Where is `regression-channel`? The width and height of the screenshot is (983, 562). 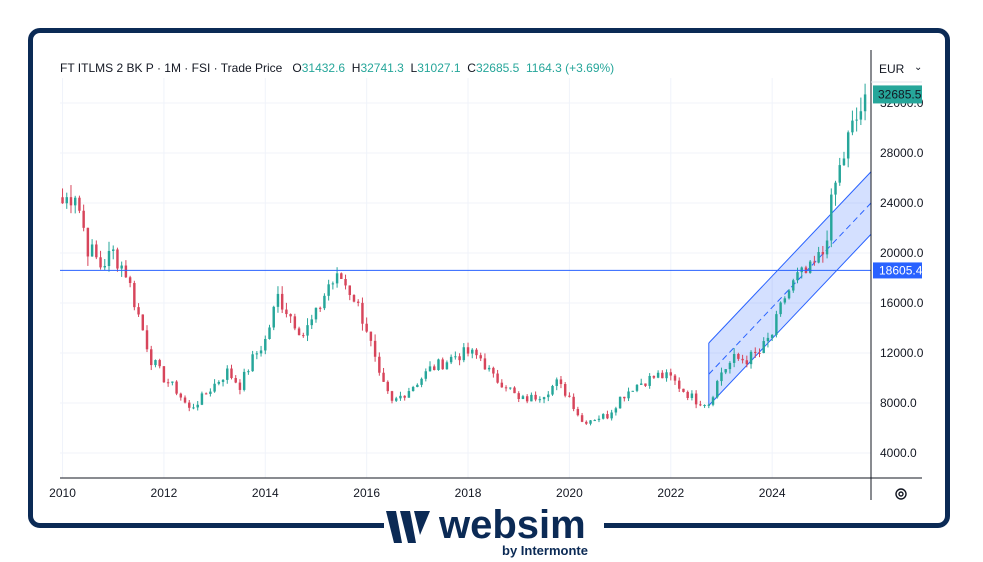
regression-channel is located at coordinates (790, 288).